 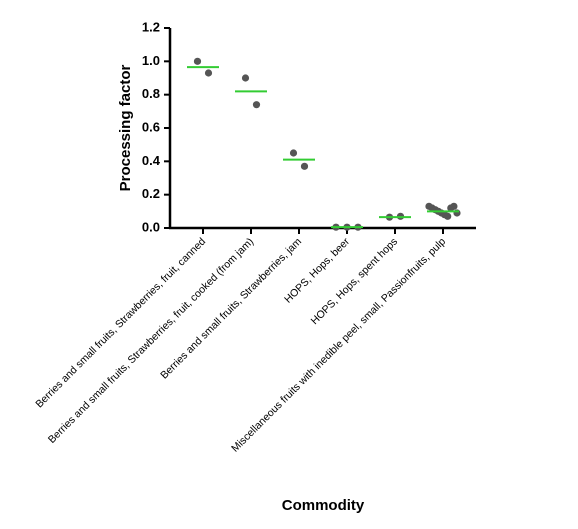 I want to click on y-tick-label: 0.2, so click(x=151, y=193).